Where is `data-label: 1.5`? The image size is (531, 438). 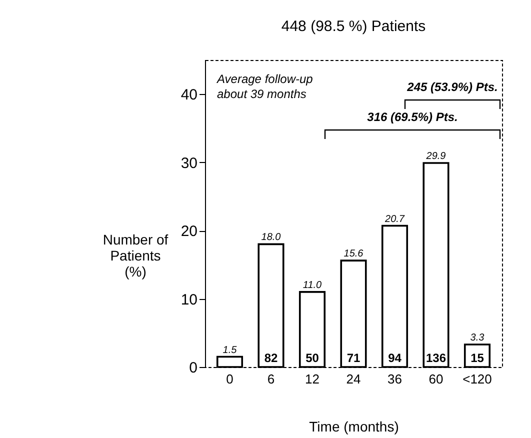 data-label: 1.5 is located at coordinates (230, 350).